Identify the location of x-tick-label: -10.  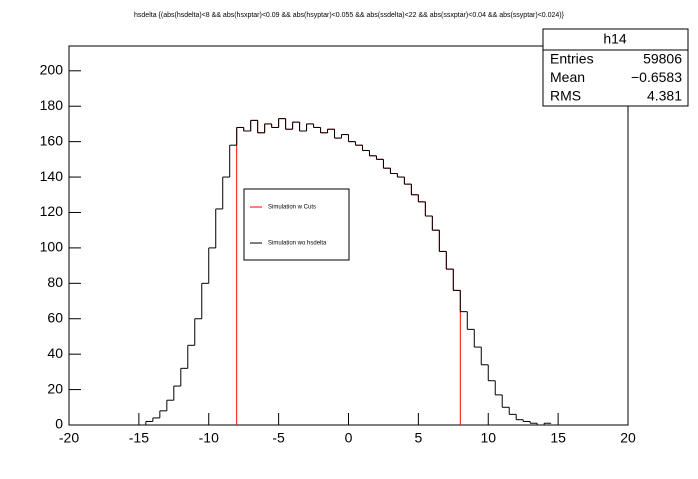
(209, 438).